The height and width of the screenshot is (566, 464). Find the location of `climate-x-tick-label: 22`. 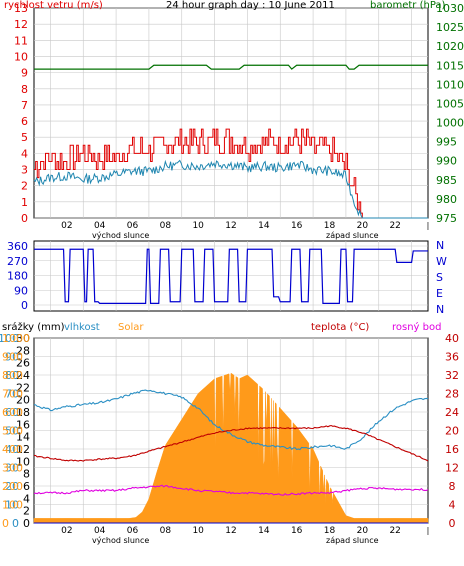

climate-x-tick-label: 22 is located at coordinates (394, 531).